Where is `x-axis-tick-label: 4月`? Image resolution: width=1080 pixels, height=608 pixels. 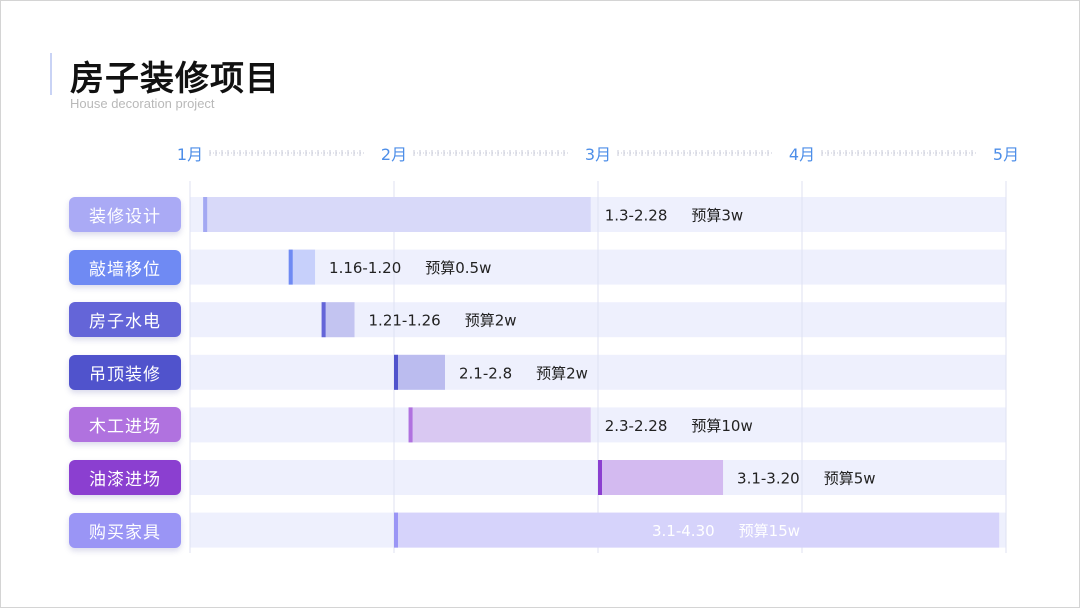 x-axis-tick-label: 4月 is located at coordinates (802, 154).